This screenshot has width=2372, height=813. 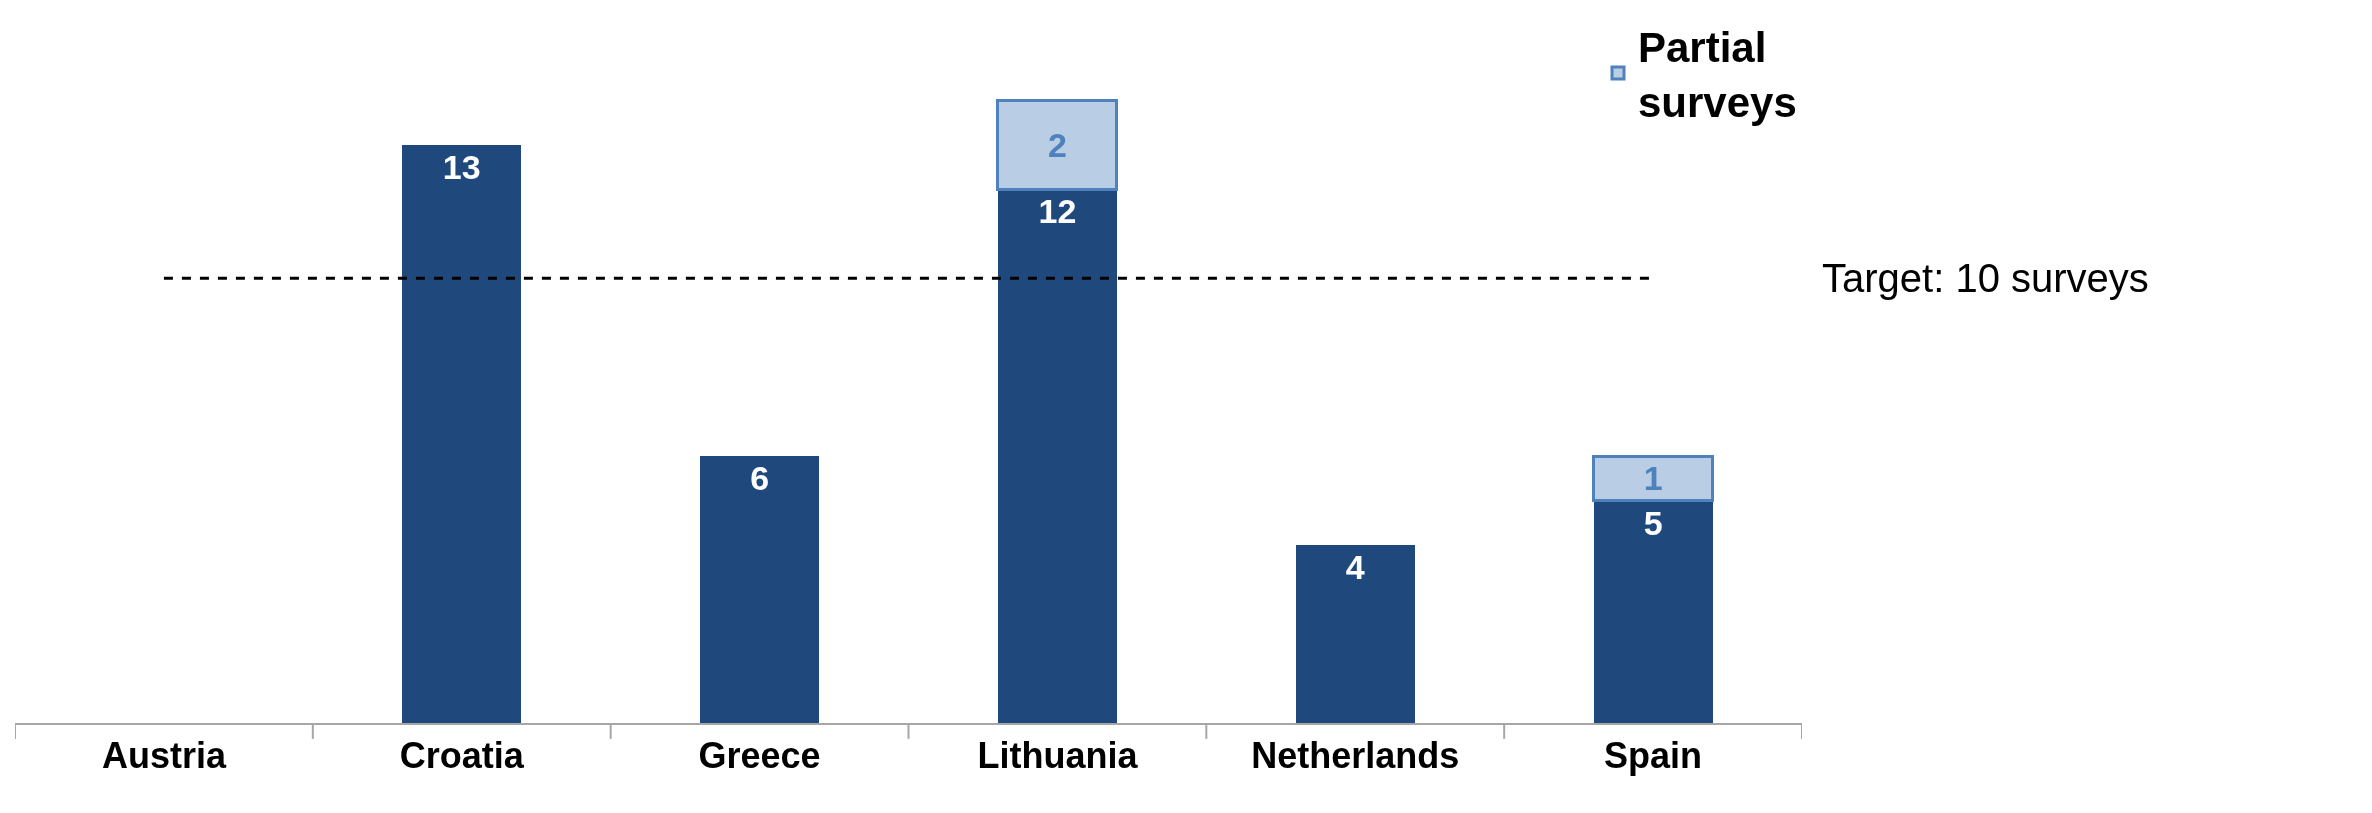 What do you see at coordinates (1653, 522) in the screenshot?
I see `data-label: 5` at bounding box center [1653, 522].